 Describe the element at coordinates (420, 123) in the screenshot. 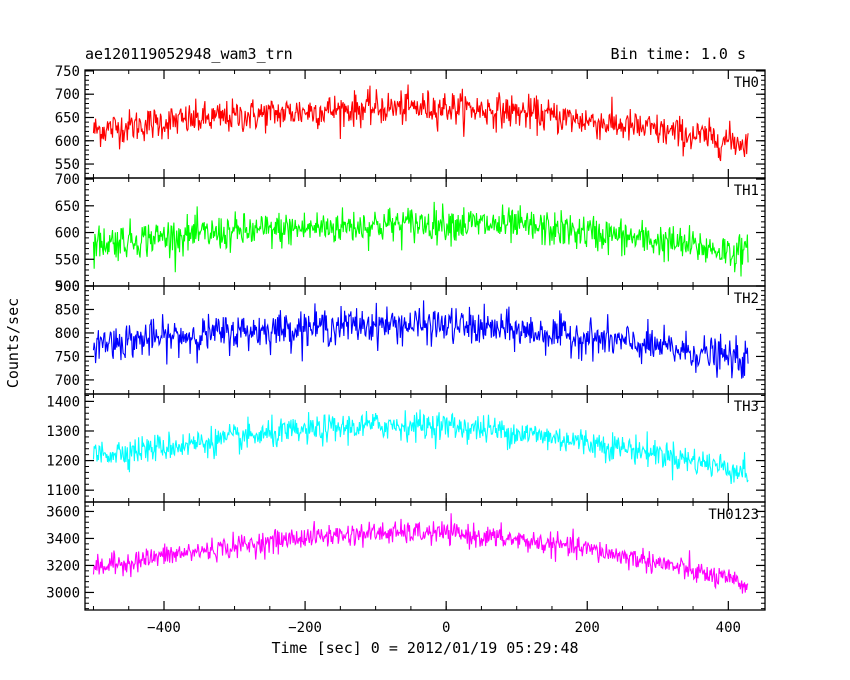

I see `series-line-th0` at that location.